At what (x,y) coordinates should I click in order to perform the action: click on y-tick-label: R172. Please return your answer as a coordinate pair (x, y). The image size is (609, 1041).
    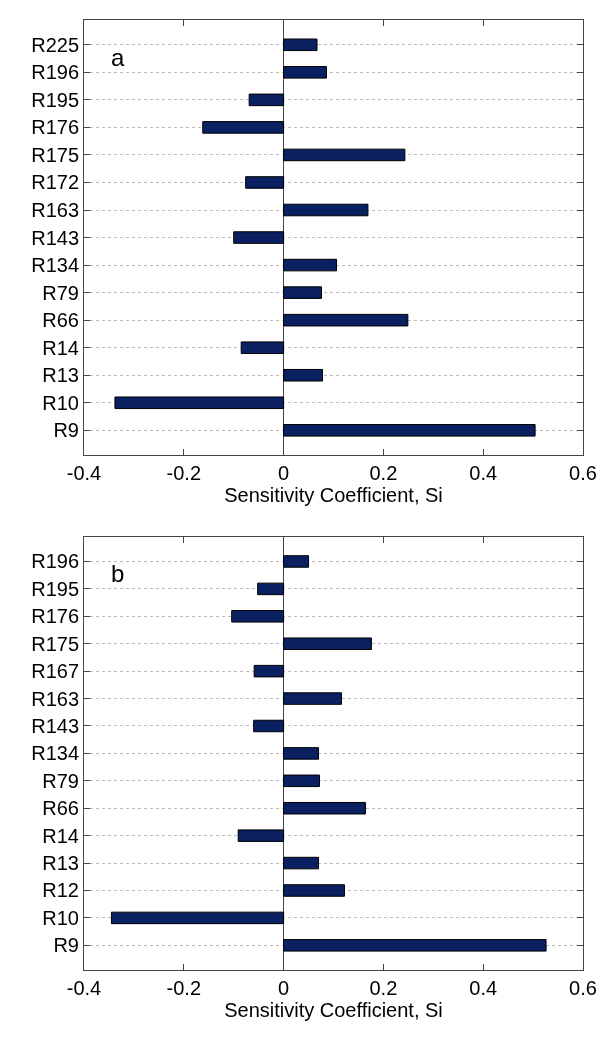
    Looking at the image, I should click on (55, 182).